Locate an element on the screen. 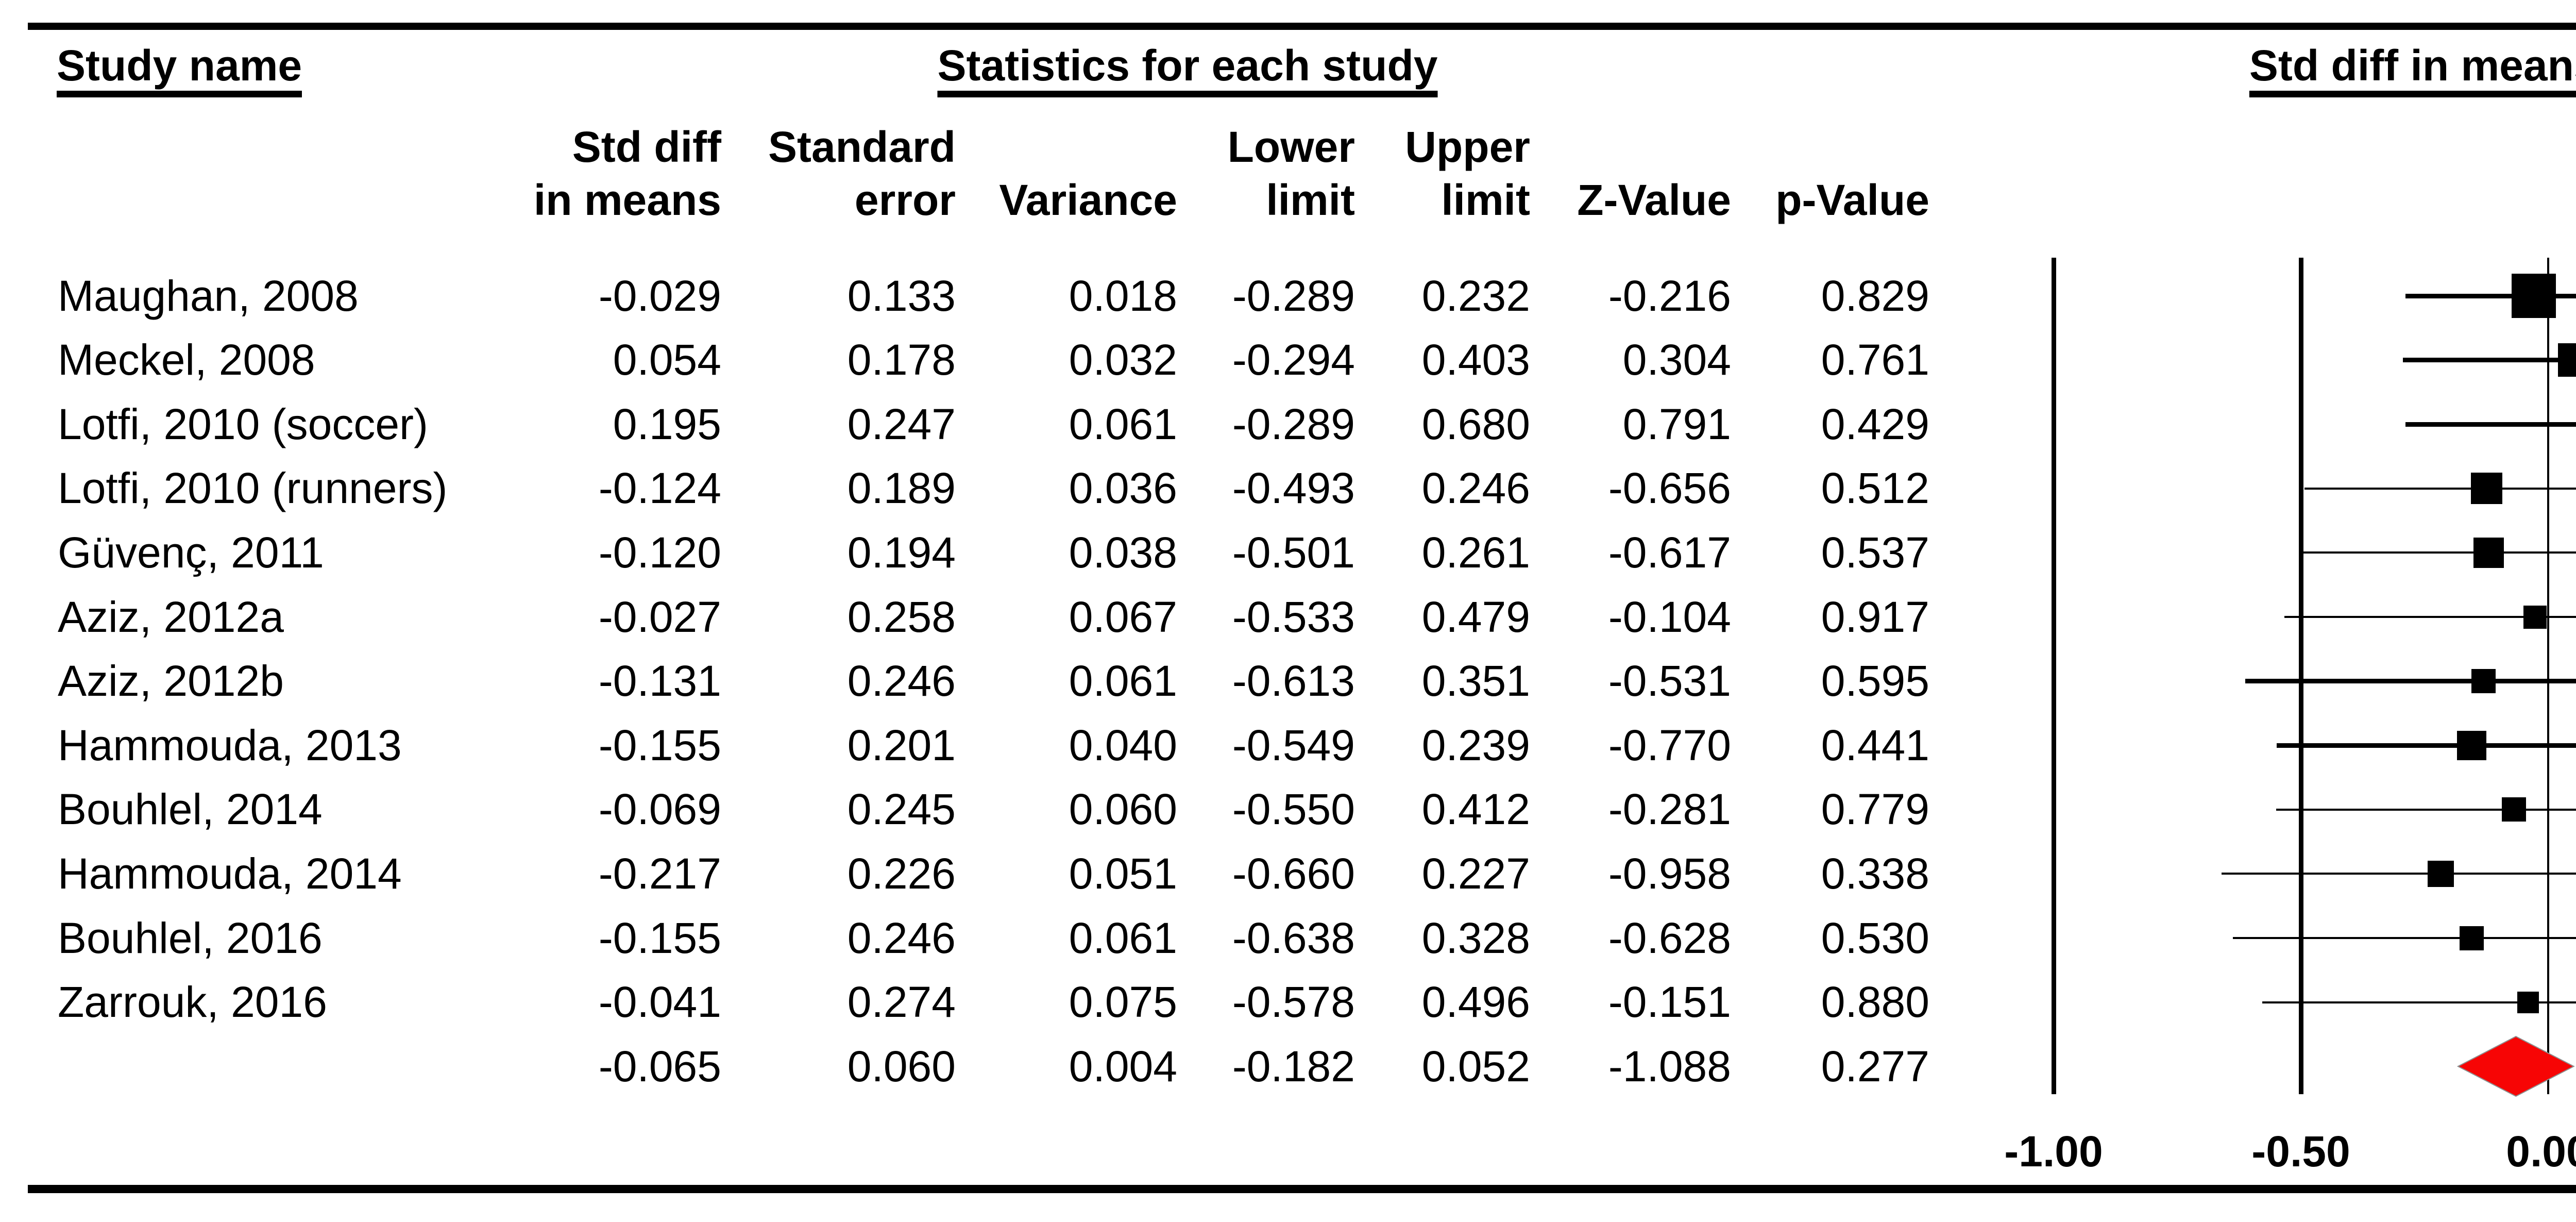  standard-error-value: 0.246 is located at coordinates (901, 681).